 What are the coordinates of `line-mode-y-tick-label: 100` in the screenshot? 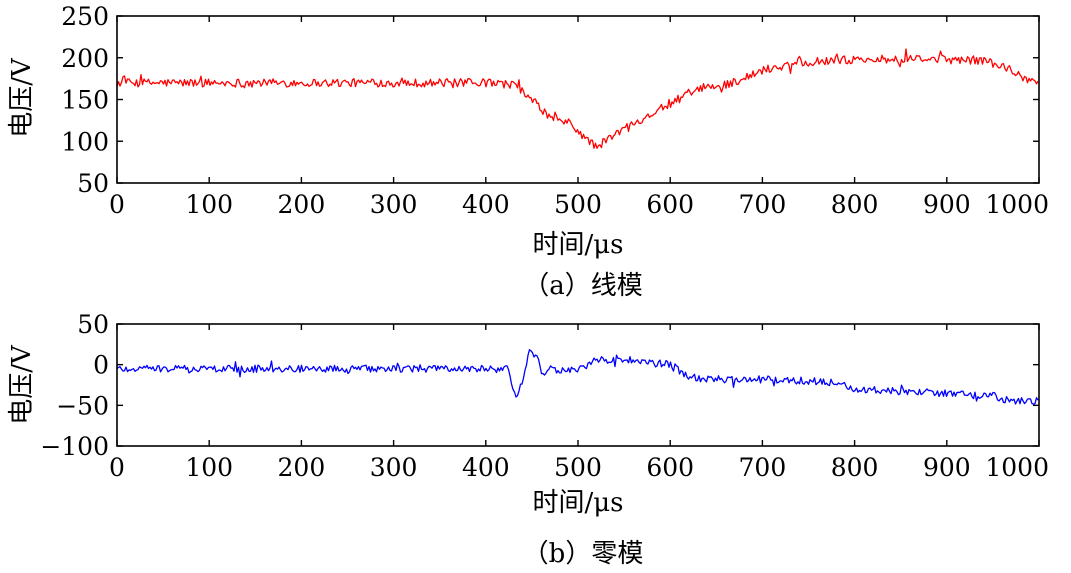 It's located at (85, 141).